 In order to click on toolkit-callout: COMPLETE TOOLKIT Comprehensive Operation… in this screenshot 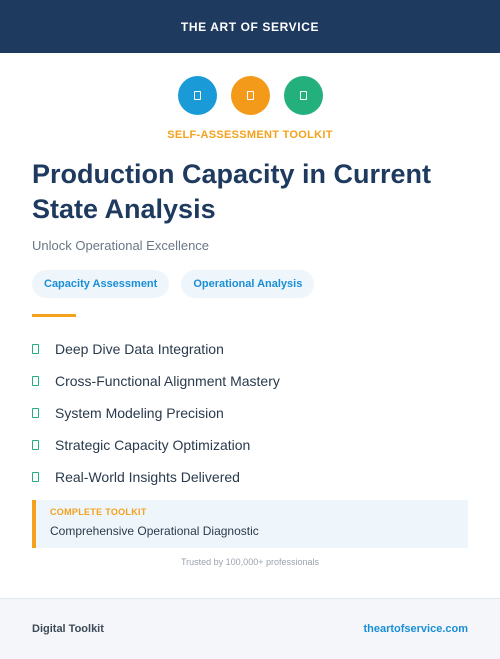, I will do `click(250, 524)`.